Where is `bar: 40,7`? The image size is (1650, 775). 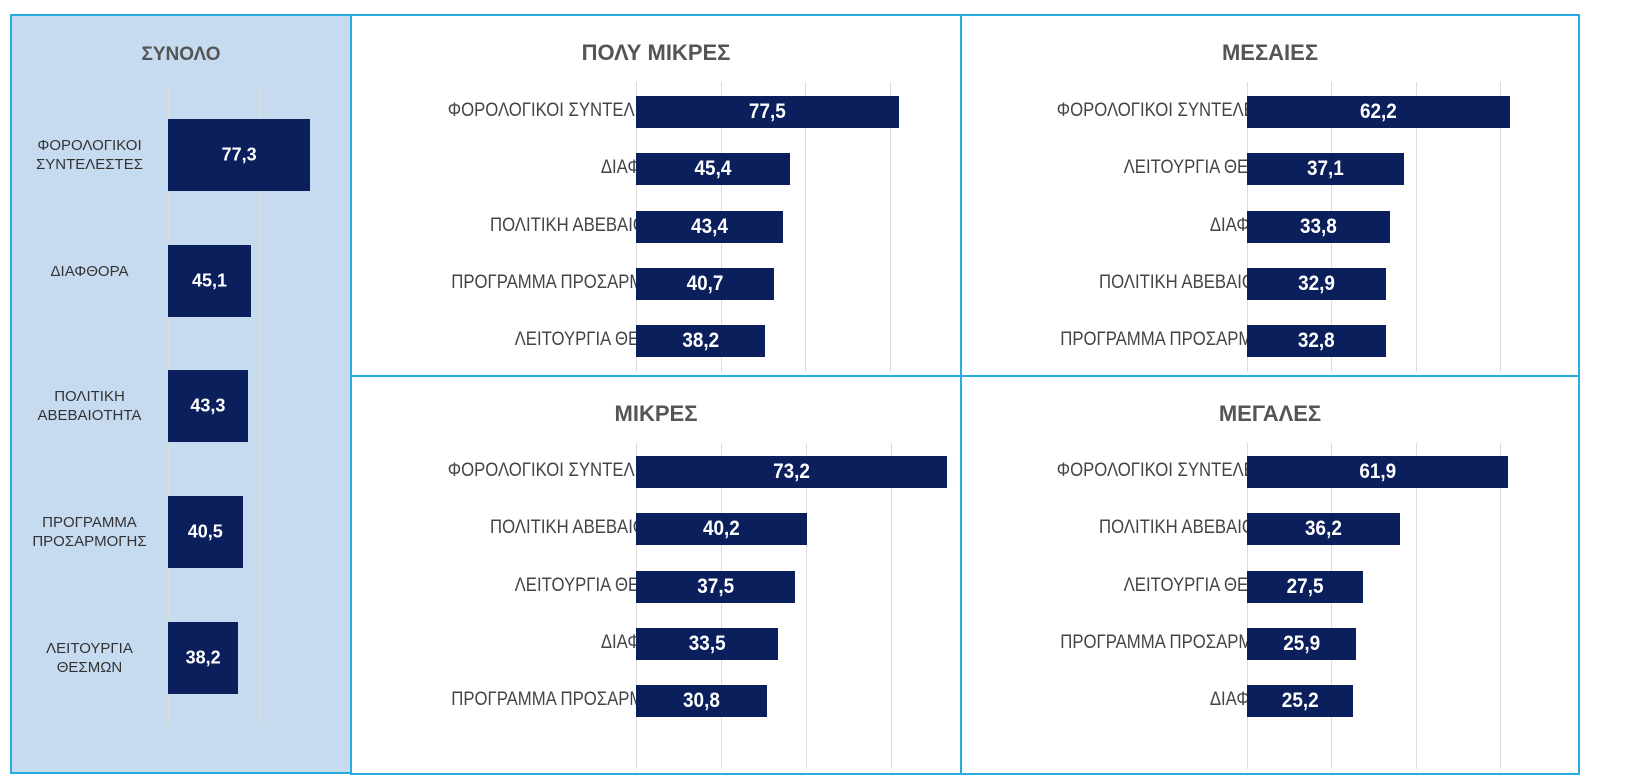
bar: 40,7 is located at coordinates (705, 283).